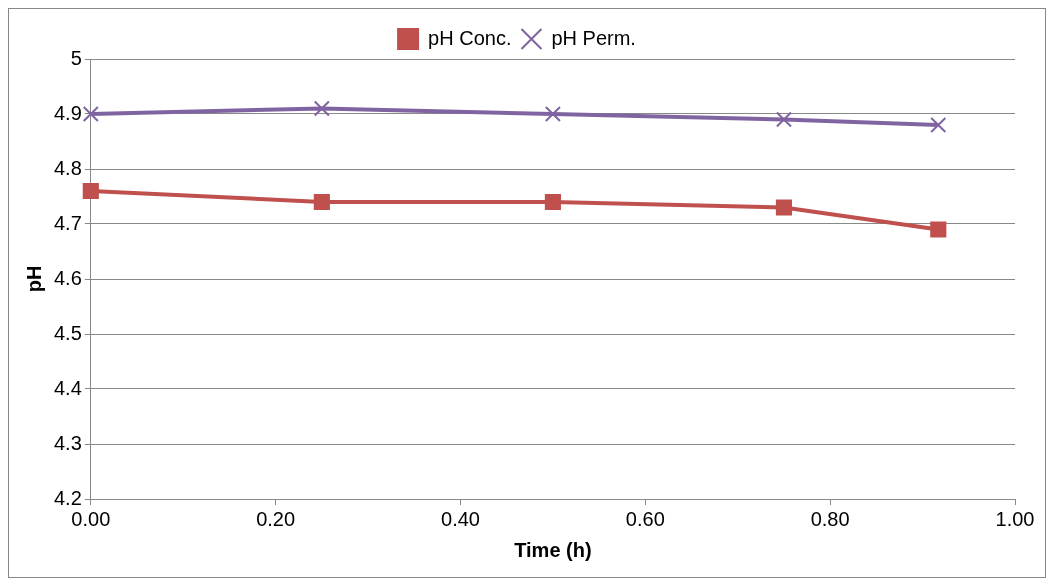 This screenshot has width=1054, height=586. I want to click on x-tick-label: 0.60, so click(645, 518).